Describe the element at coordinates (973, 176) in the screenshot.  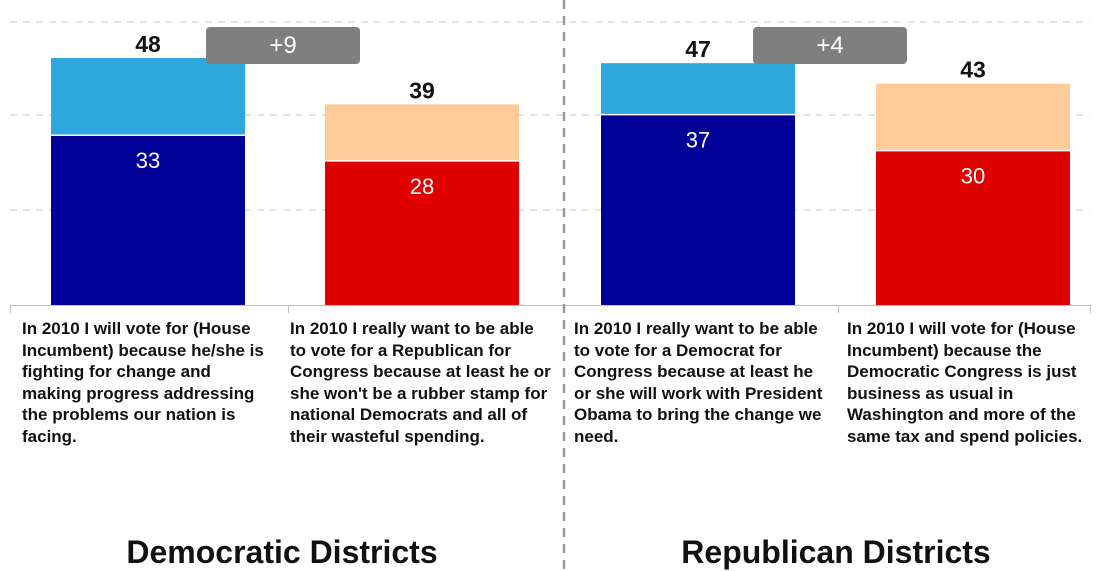
I see `bar-inner-label: 30` at that location.